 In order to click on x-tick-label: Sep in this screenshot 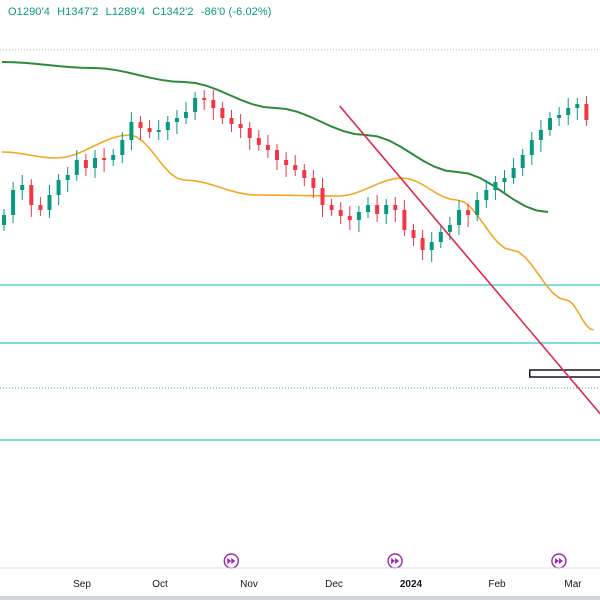, I will do `click(82, 584)`.